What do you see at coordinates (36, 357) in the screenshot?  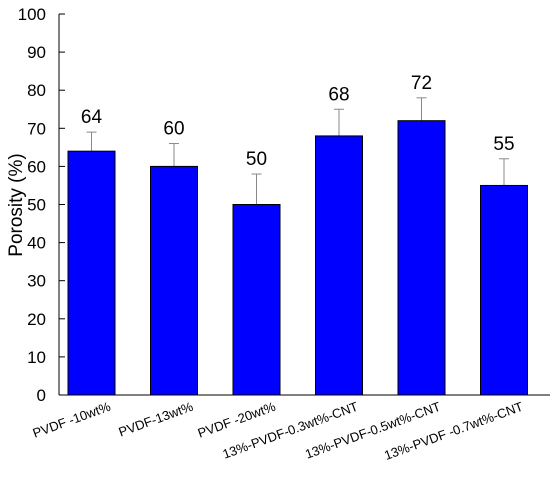 I see `y-tick-label: 10` at bounding box center [36, 357].